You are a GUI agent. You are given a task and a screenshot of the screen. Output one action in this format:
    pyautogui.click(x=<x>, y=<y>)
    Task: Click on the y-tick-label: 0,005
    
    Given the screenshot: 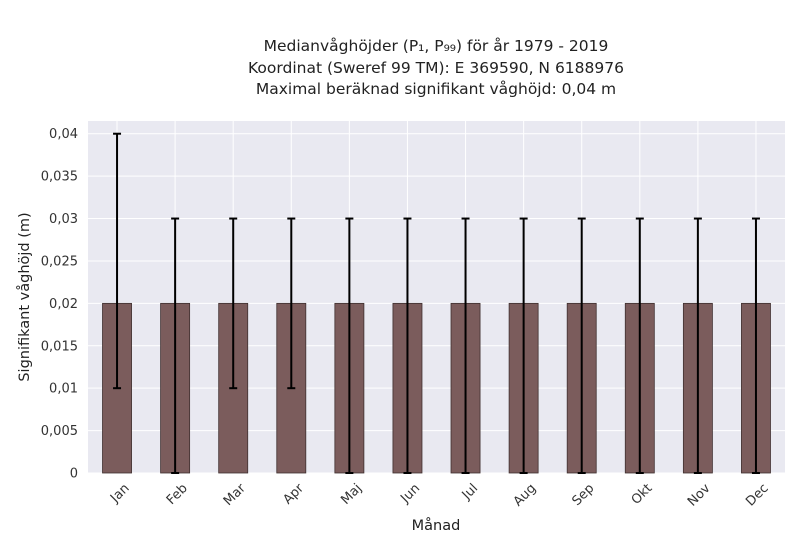 What is the action you would take?
    pyautogui.click(x=59, y=431)
    